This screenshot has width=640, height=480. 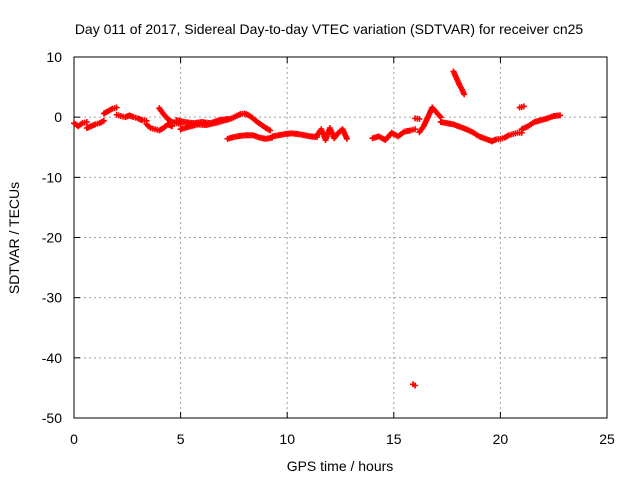 What do you see at coordinates (58, 117) in the screenshot?
I see `y-tick-label: 0` at bounding box center [58, 117].